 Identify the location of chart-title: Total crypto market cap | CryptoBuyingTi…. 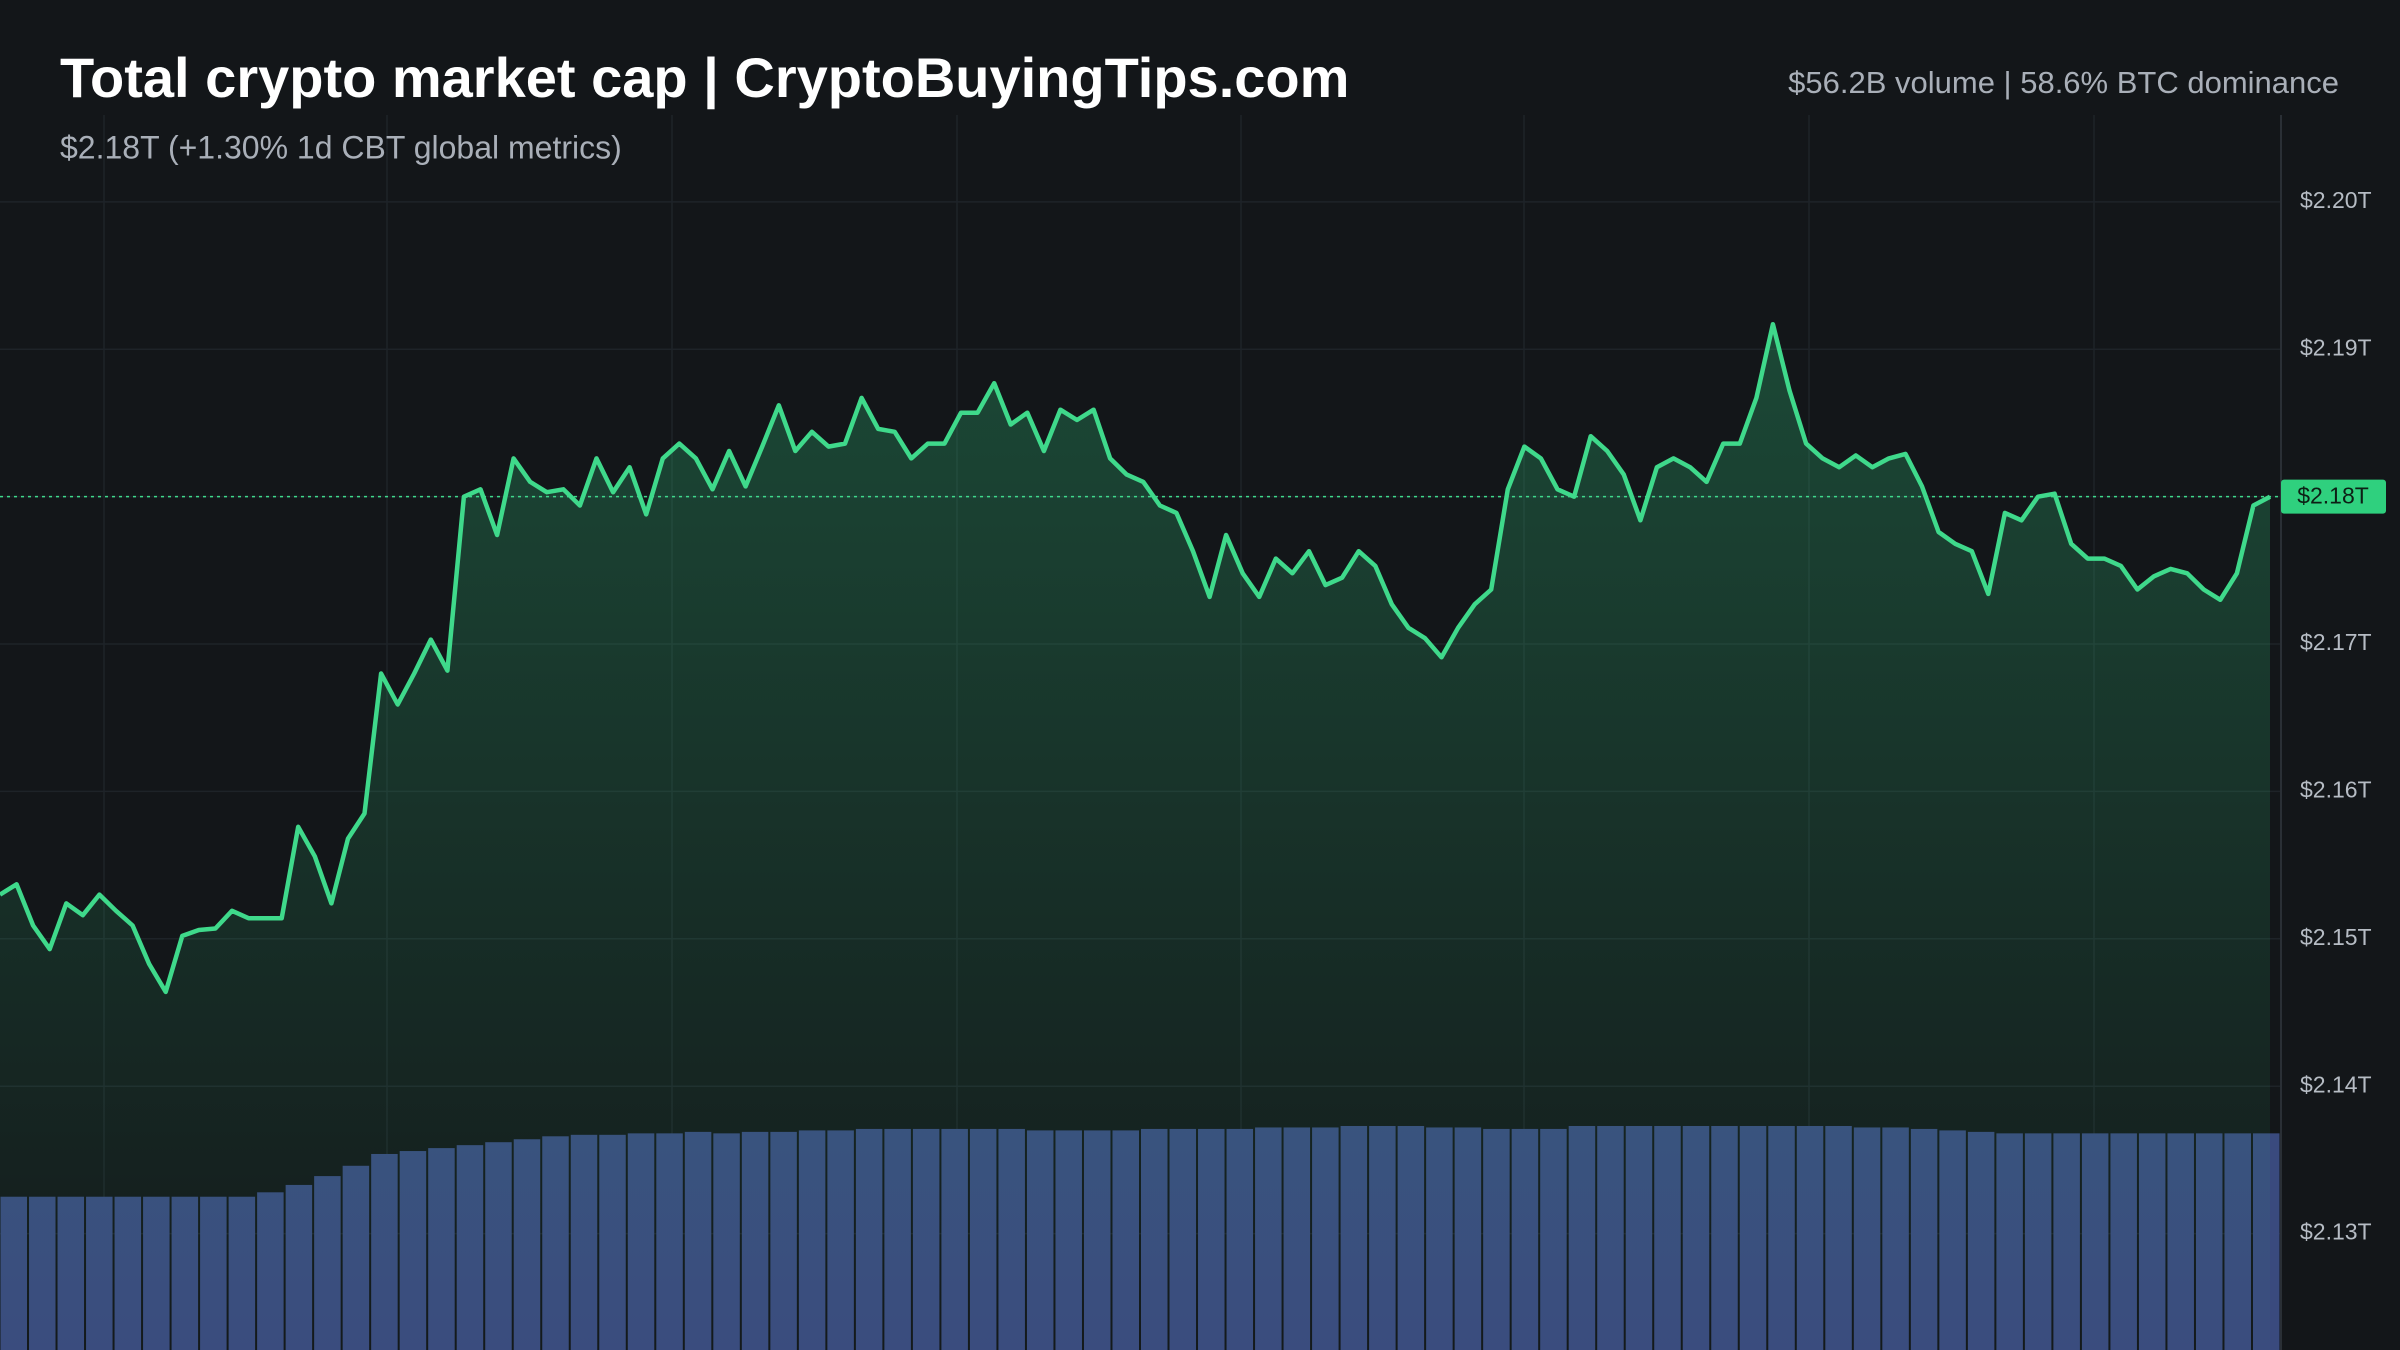
(704, 78).